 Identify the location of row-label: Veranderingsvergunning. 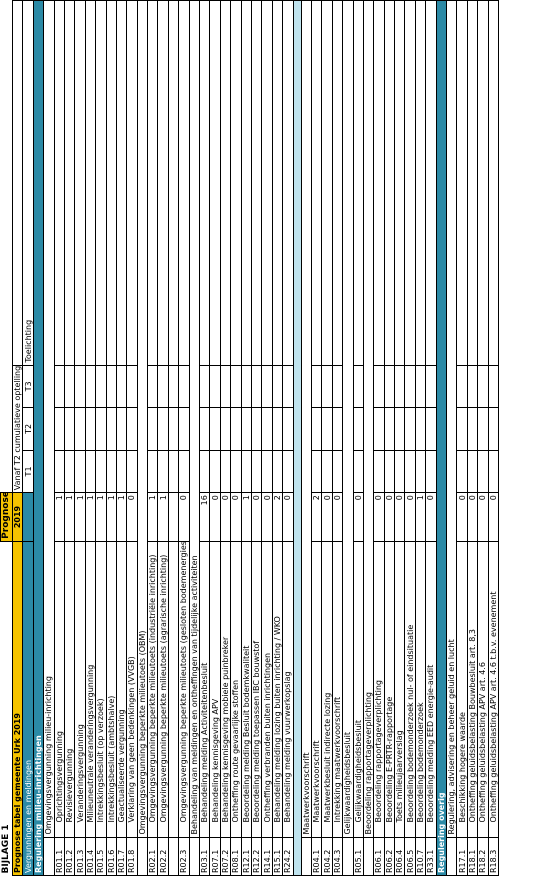
(80, 689).